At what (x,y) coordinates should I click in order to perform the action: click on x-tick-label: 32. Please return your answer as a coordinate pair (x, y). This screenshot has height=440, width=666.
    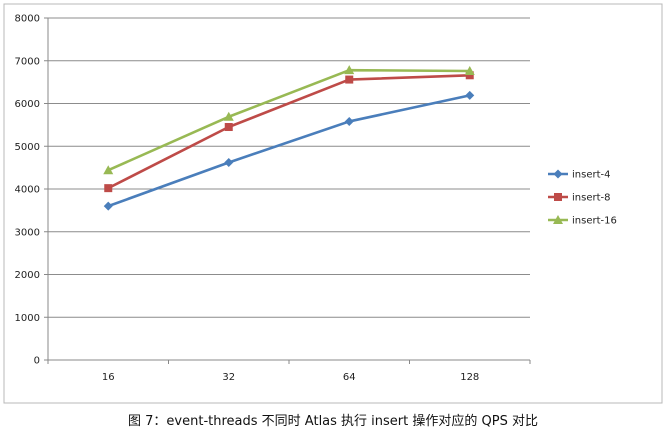
    Looking at the image, I should click on (228, 377).